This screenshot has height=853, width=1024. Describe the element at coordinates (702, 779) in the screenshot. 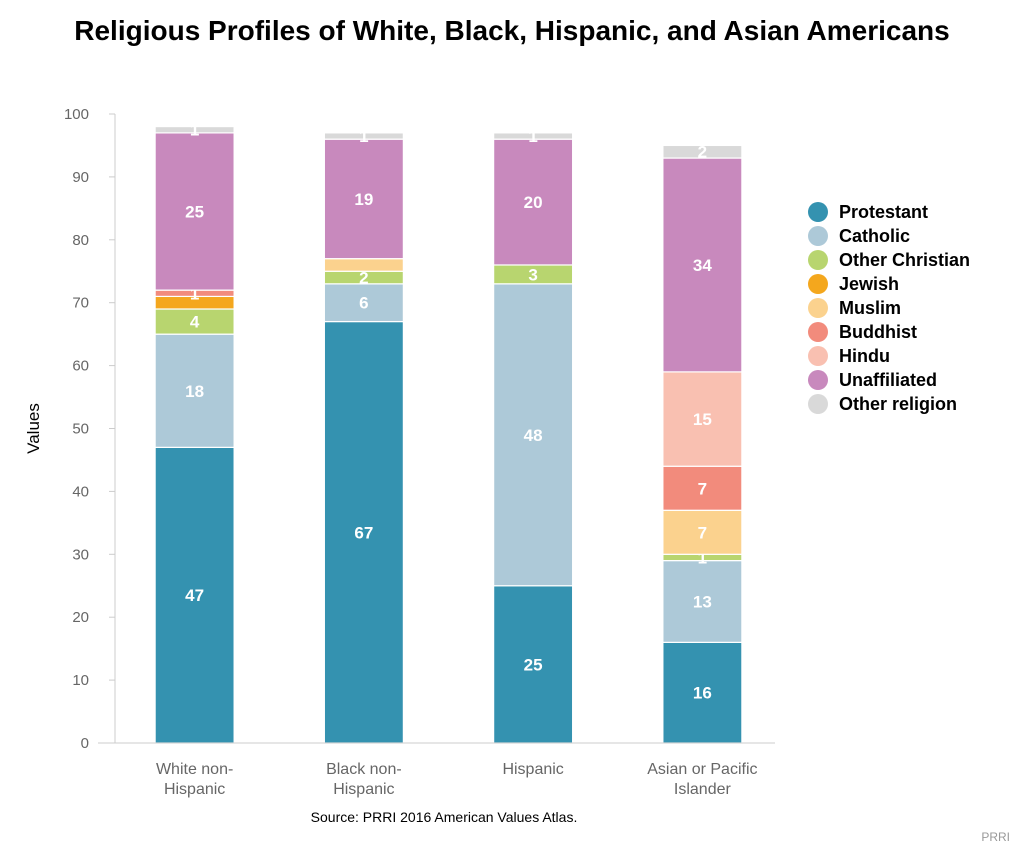

I see `x-category-label: Asian or Pacific Islander` at that location.